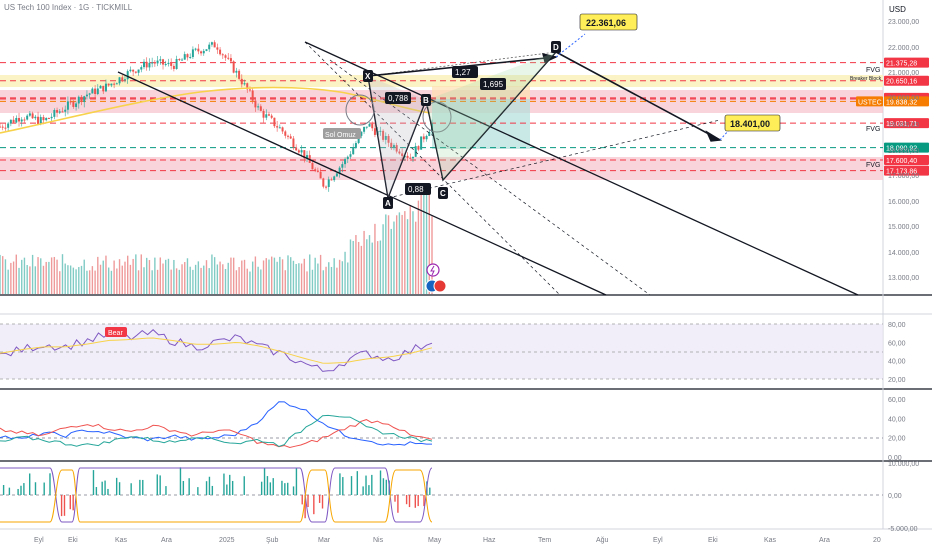  What do you see at coordinates (493, 84) in the screenshot?
I see `ratio-label: 1,695` at bounding box center [493, 84].